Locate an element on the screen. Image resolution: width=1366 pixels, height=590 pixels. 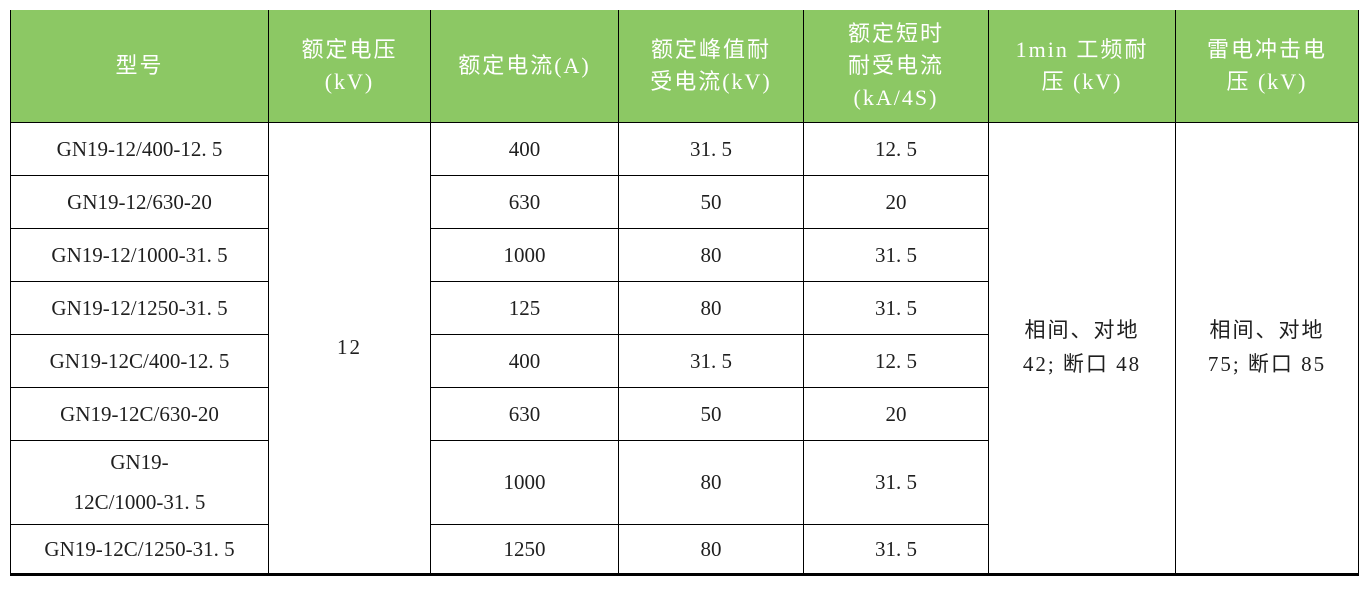
table-row: GN19-12/1250-31. 5 125 80 31. 5 is located at coordinates (684, 308).